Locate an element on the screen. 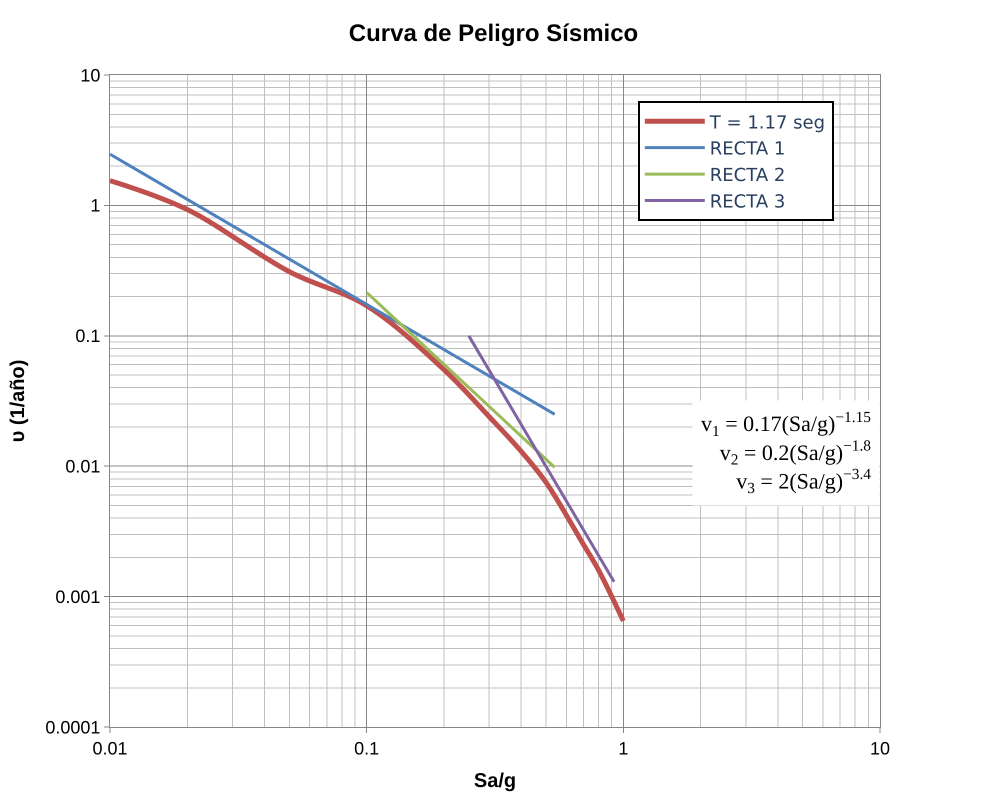 The width and height of the screenshot is (987, 800). y-tick-label: 10 is located at coordinates (90, 75).